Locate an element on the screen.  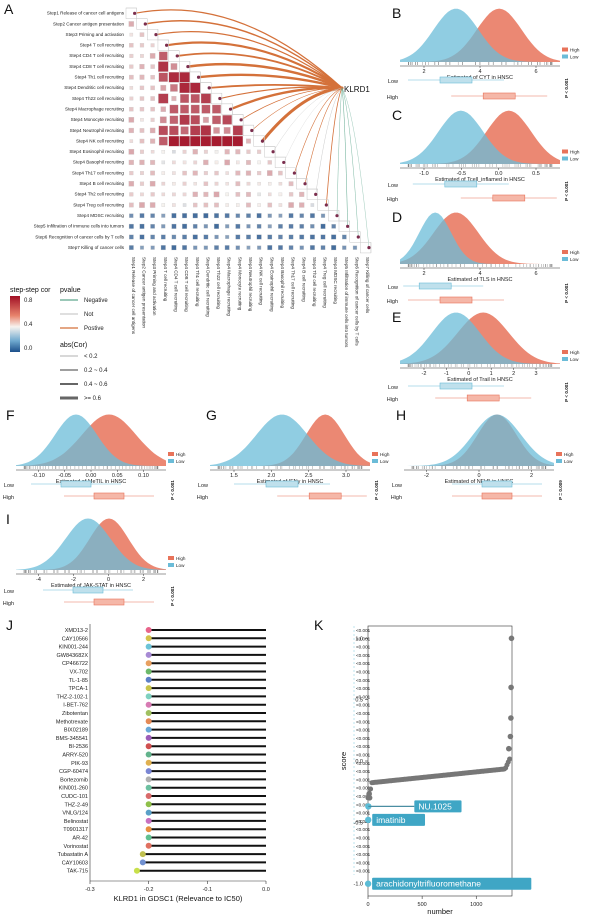
x-axis-title: Estimated of JAK-STAT in HNSC is located at coordinates (91, 586).